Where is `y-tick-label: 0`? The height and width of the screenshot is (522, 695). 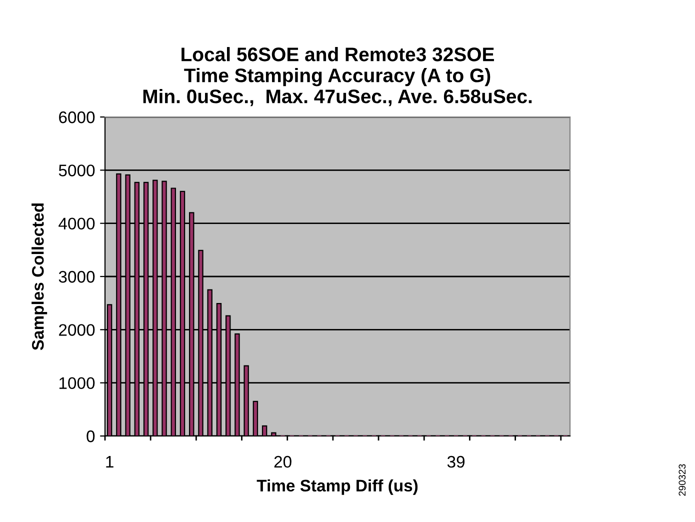 y-tick-label: 0 is located at coordinates (90, 436).